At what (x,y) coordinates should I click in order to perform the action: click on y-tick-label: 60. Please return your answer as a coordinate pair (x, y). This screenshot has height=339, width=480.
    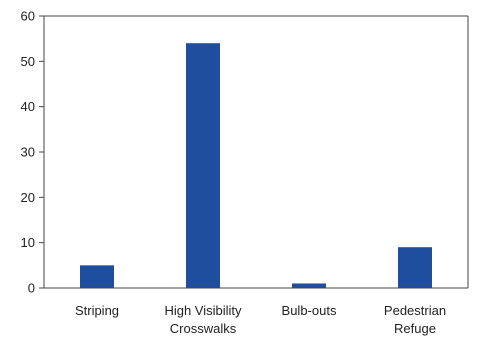
    Looking at the image, I should click on (28, 16).